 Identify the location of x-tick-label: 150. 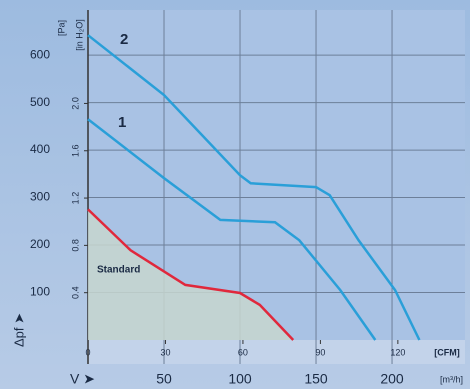
(316, 379).